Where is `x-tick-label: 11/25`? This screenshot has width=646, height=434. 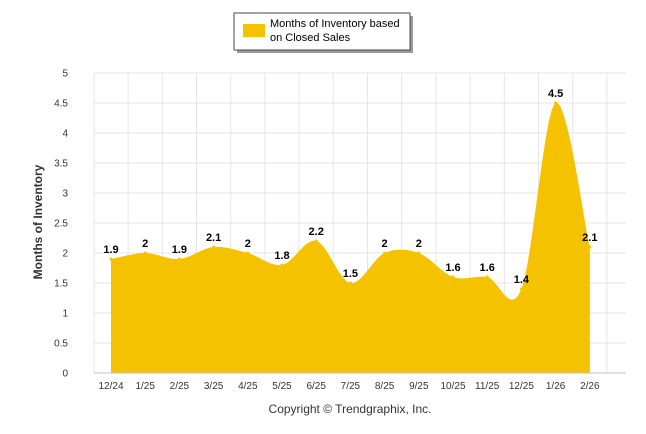 x-tick-label: 11/25 is located at coordinates (487, 386).